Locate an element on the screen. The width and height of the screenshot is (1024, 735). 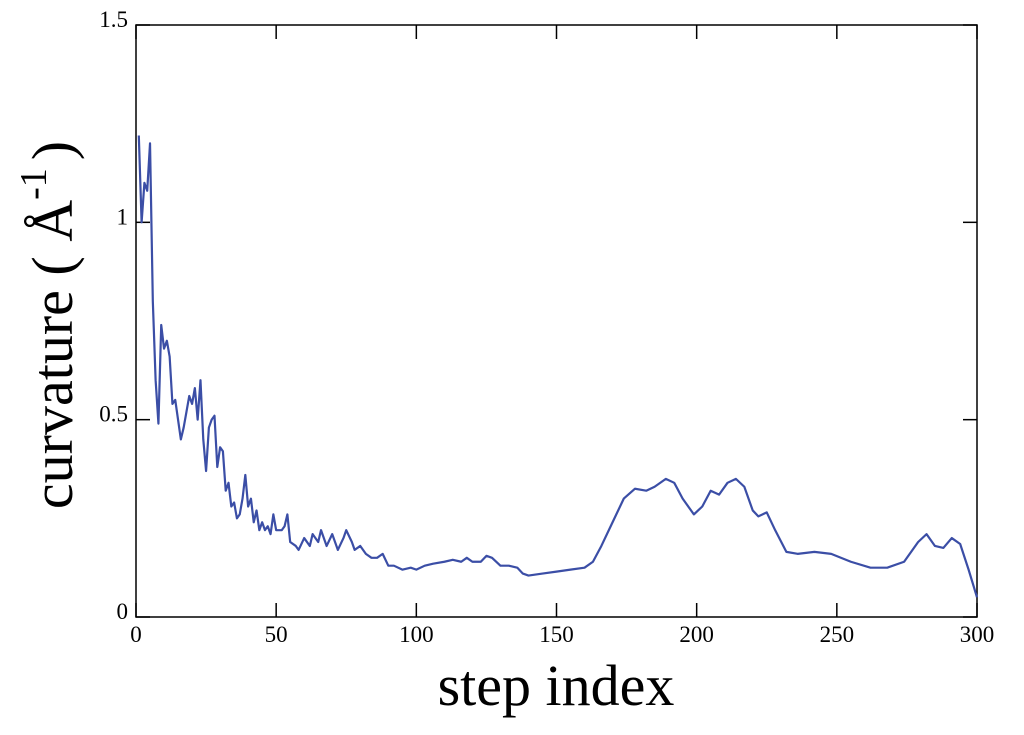
x-tick-label: 200 is located at coordinates (696, 634).